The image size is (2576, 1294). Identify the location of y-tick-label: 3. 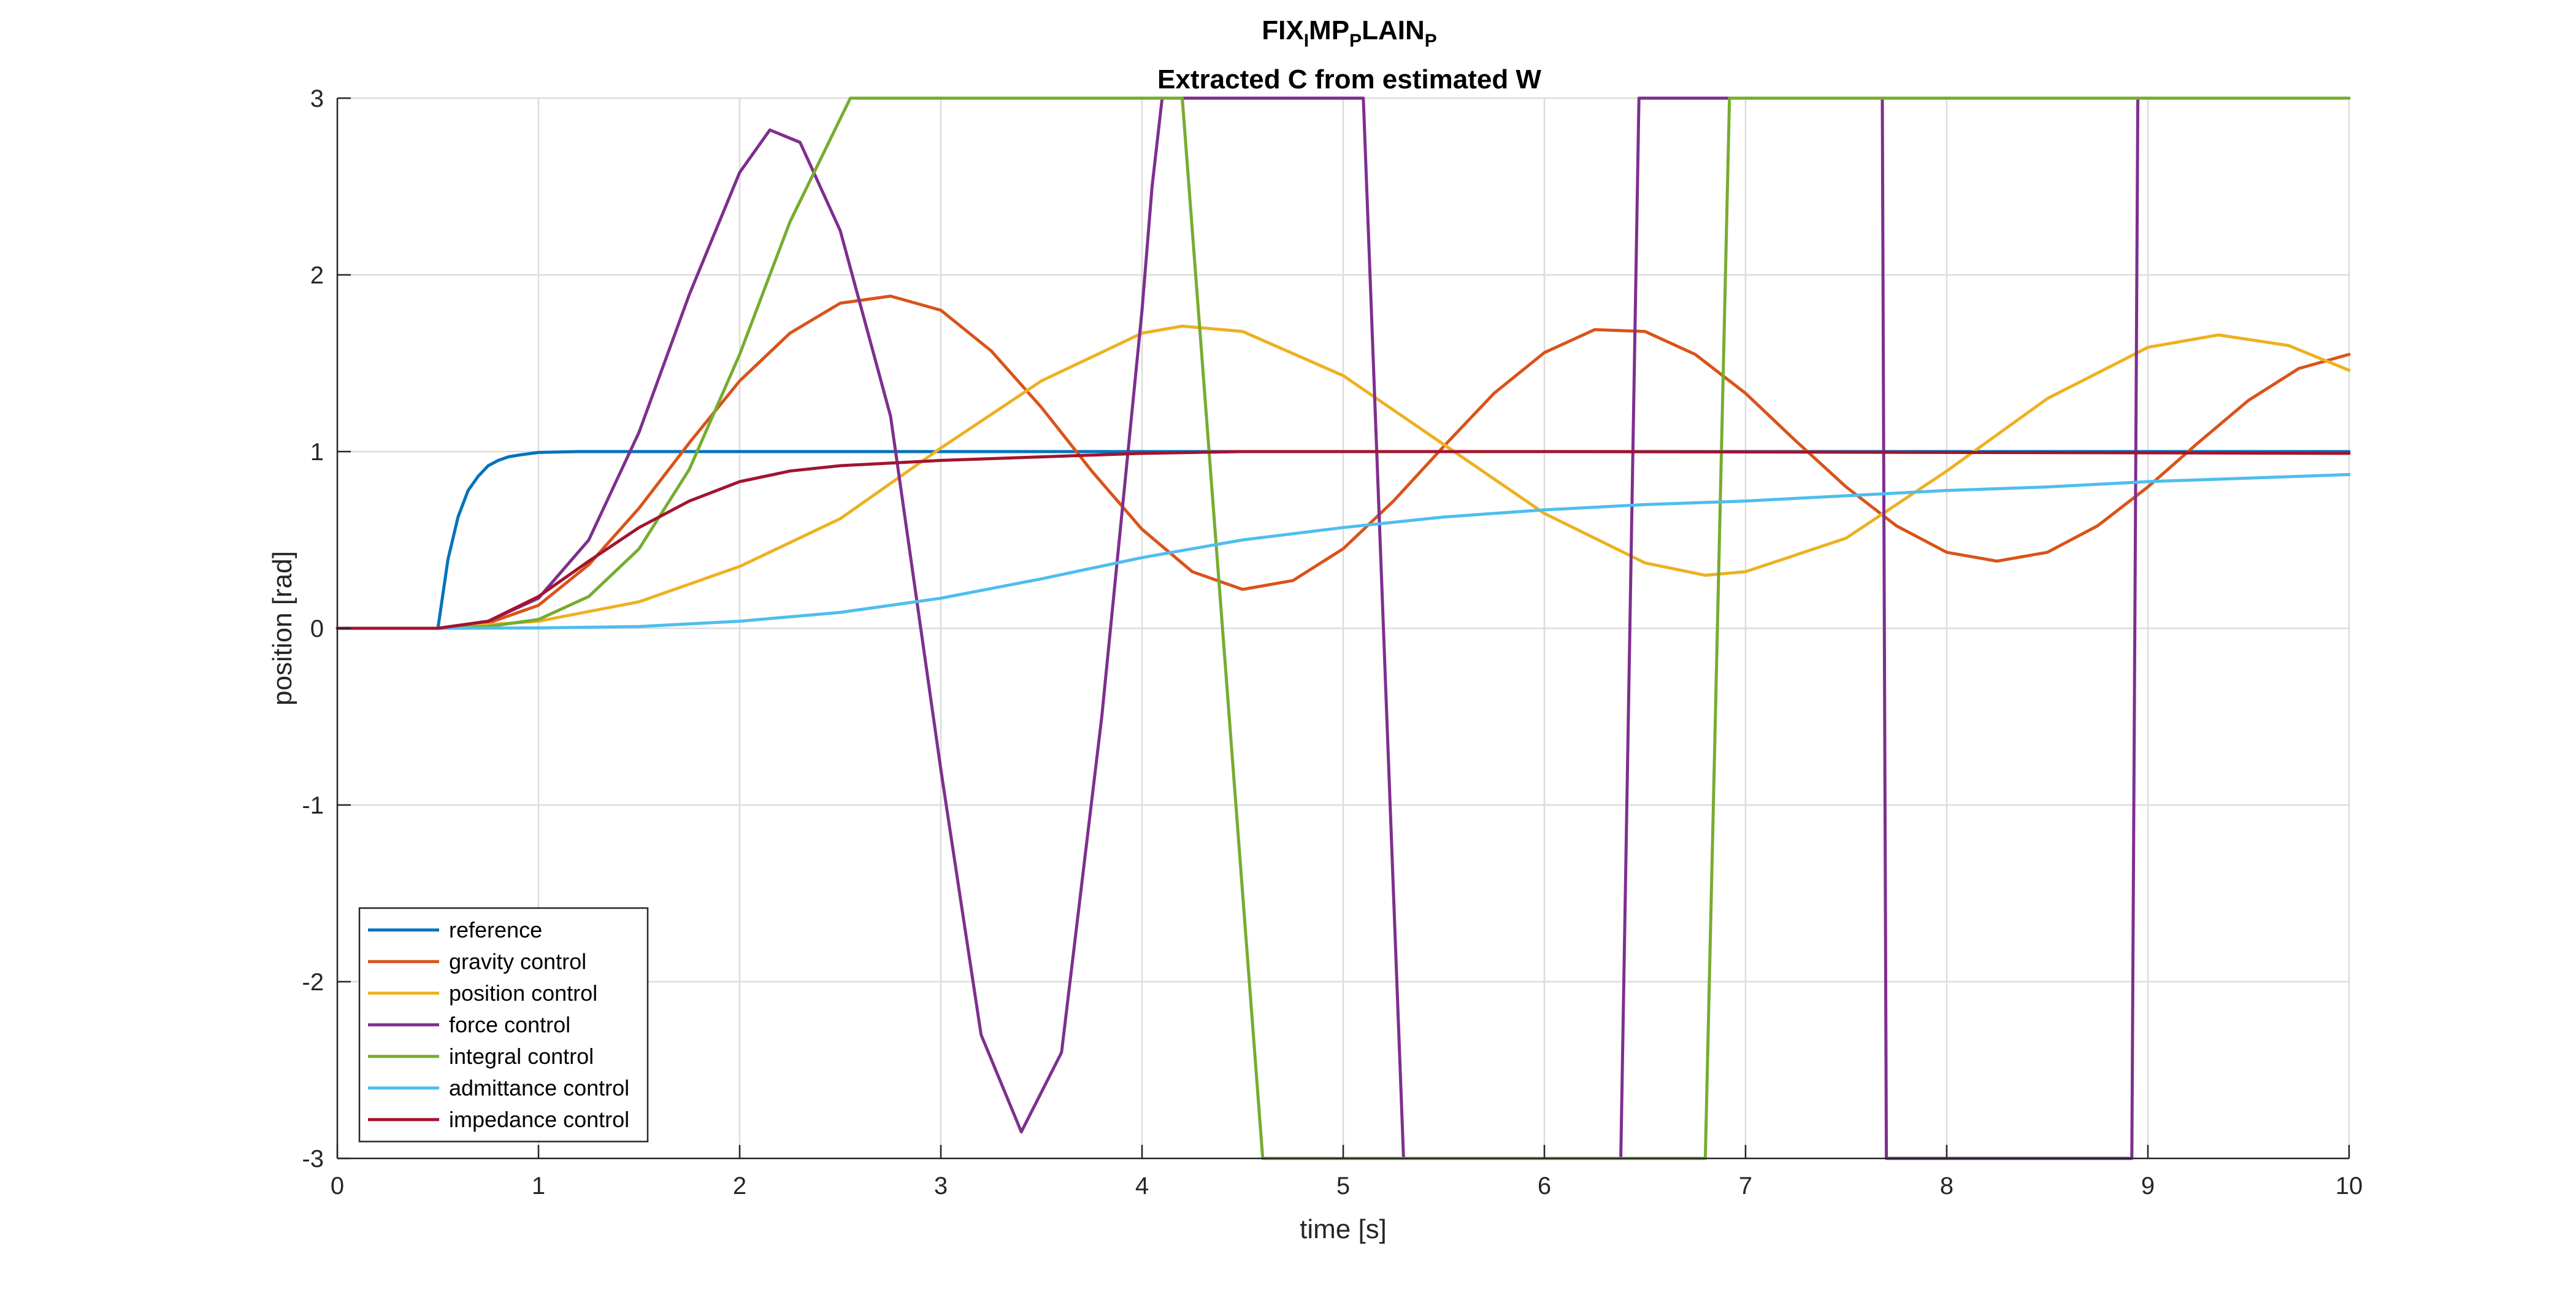
(317, 98).